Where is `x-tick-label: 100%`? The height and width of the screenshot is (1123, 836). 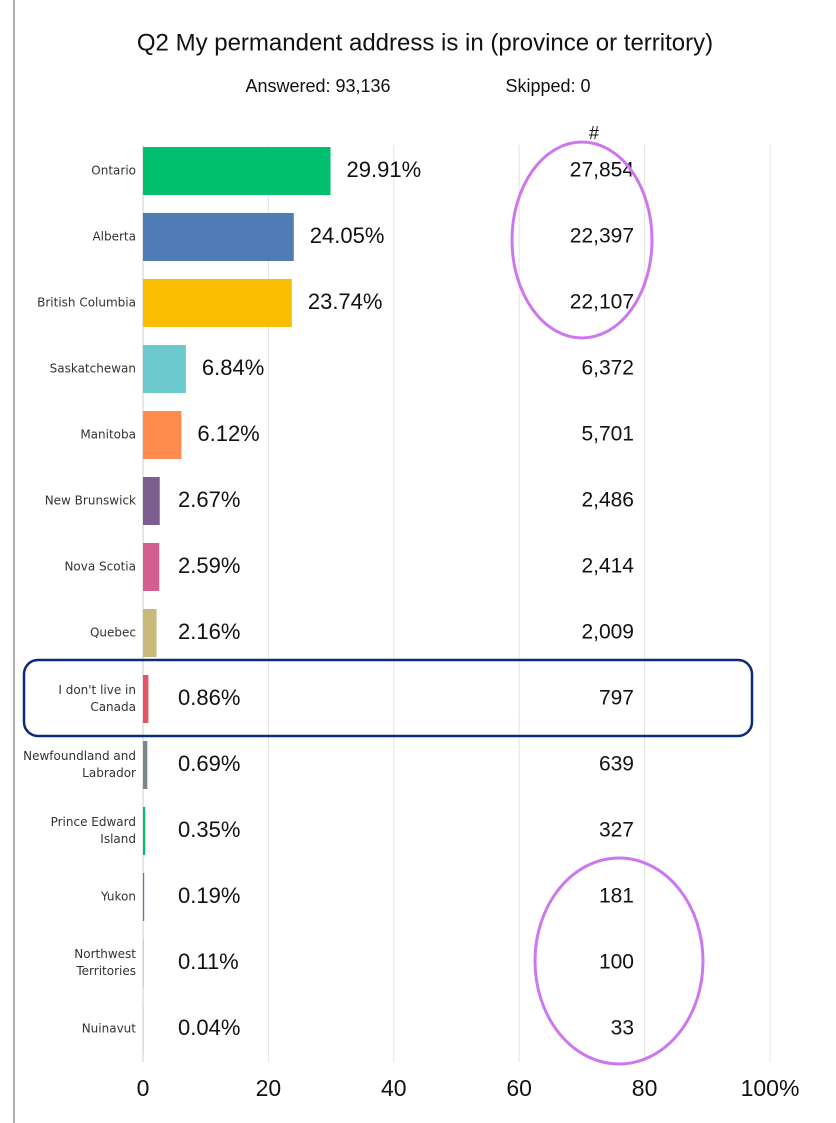
x-tick-label: 100% is located at coordinates (770, 1088).